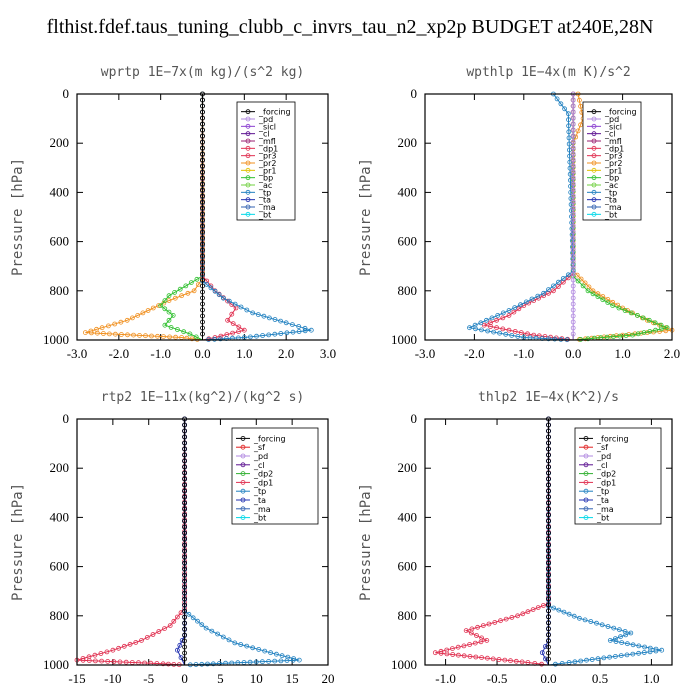 The width and height of the screenshot is (700, 700). I want to click on legend-label: _pd, so click(611, 119).